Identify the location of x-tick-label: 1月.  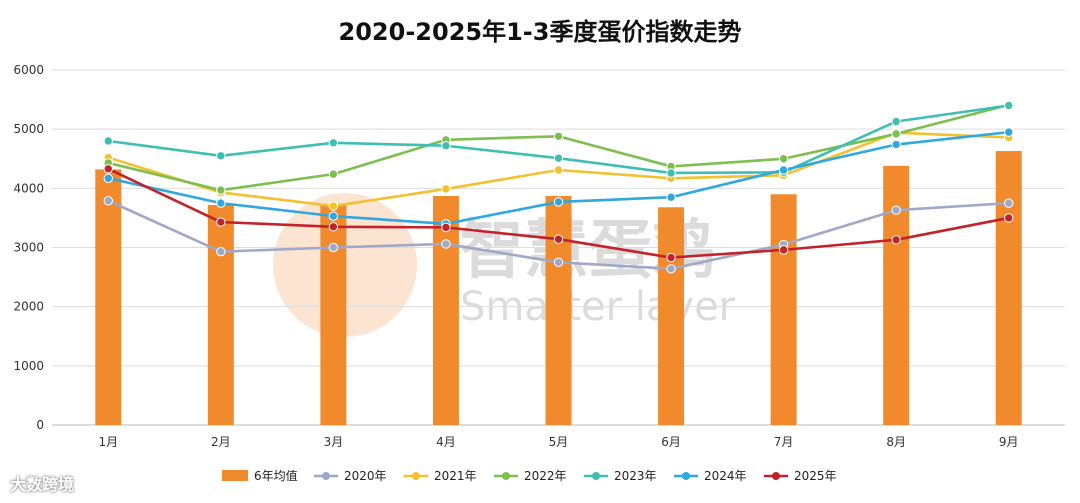
(108, 442).